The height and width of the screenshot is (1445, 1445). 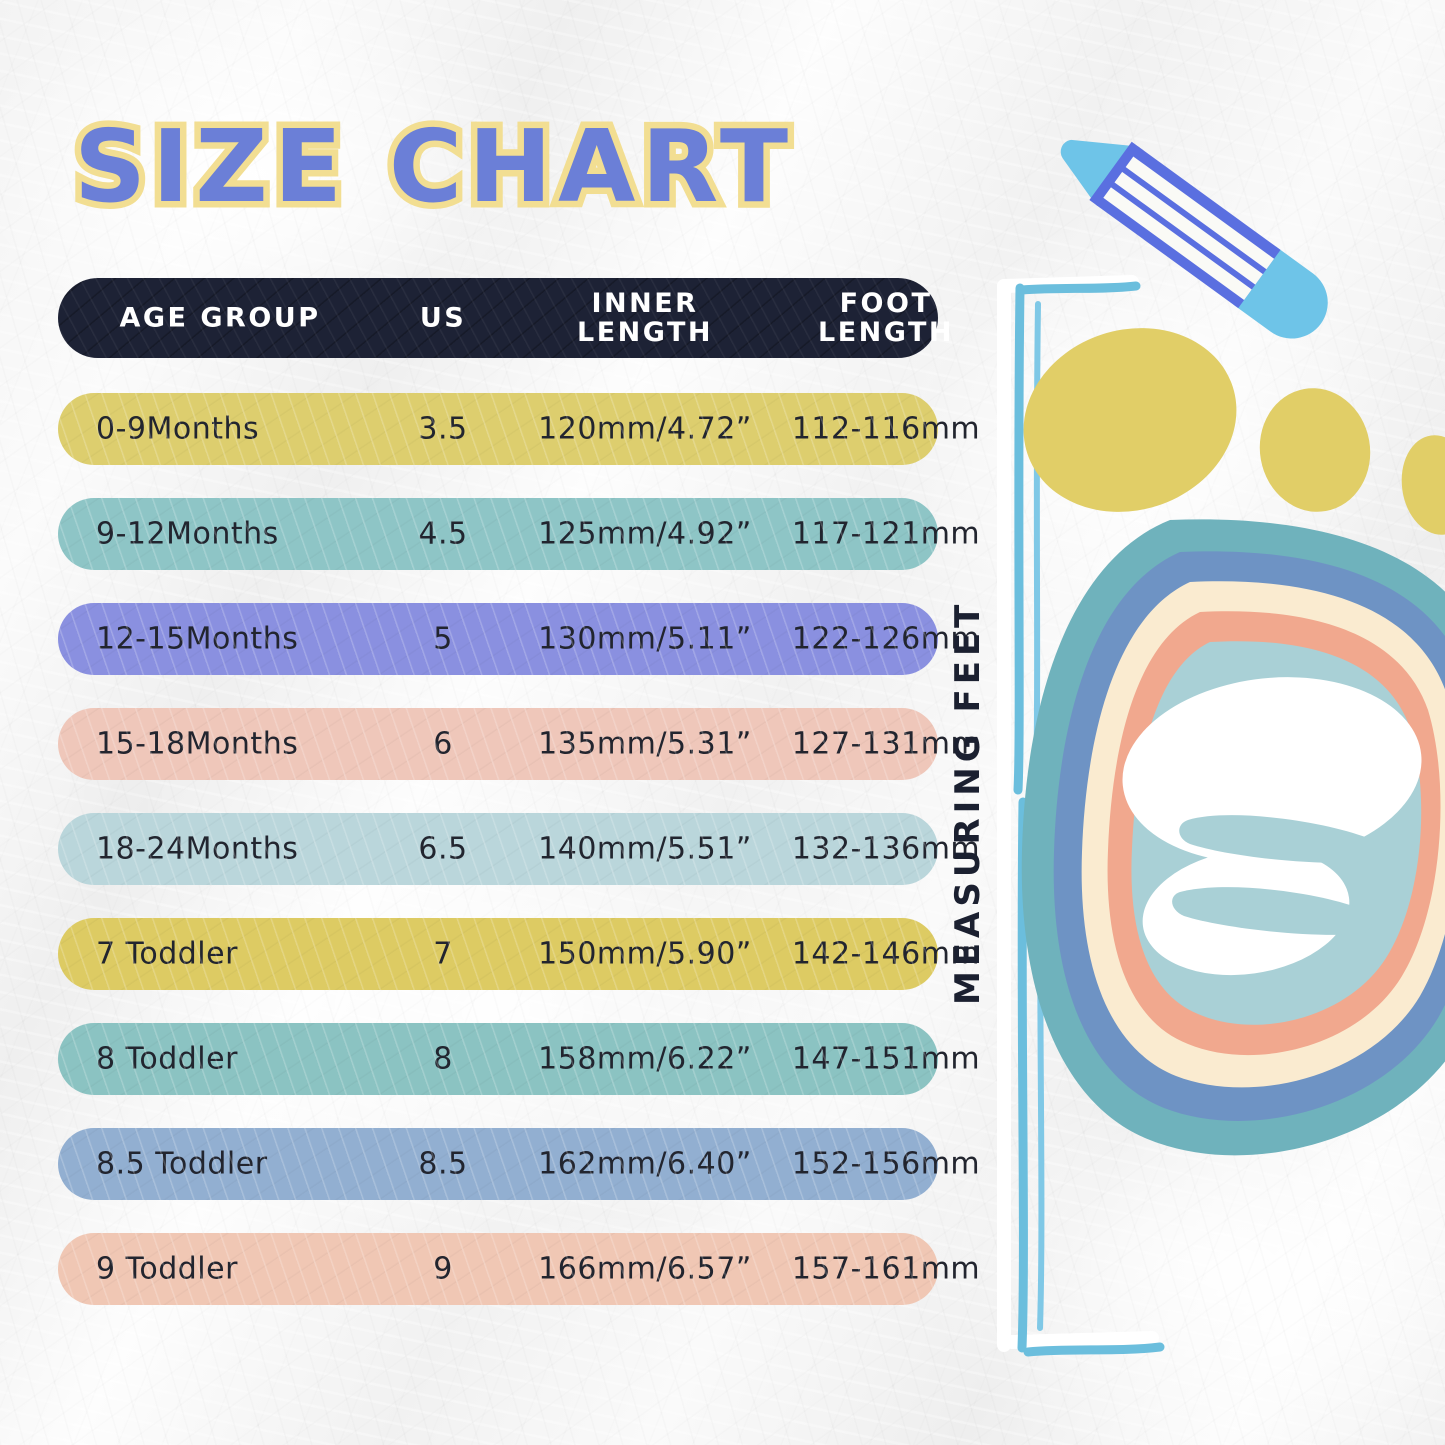 I want to click on cell-age-group: 15-18Months, so click(x=197, y=744).